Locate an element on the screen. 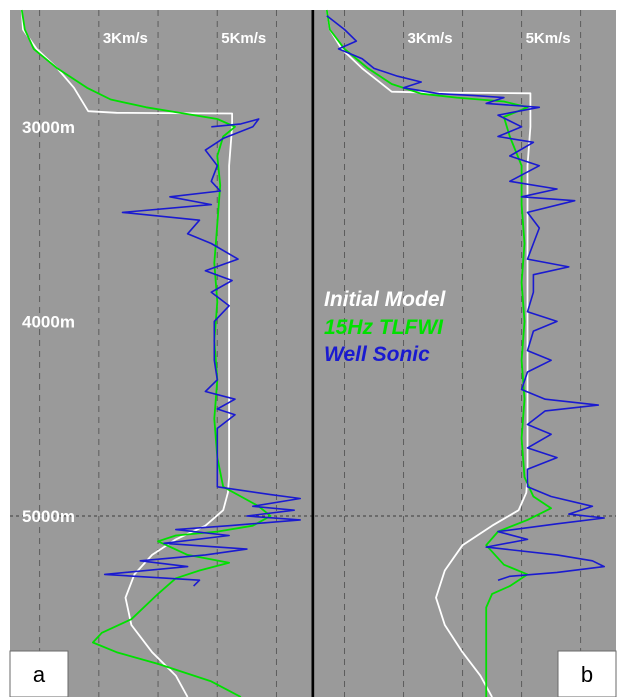 The width and height of the screenshot is (621, 697). panel-tag-label: a is located at coordinates (39, 674).